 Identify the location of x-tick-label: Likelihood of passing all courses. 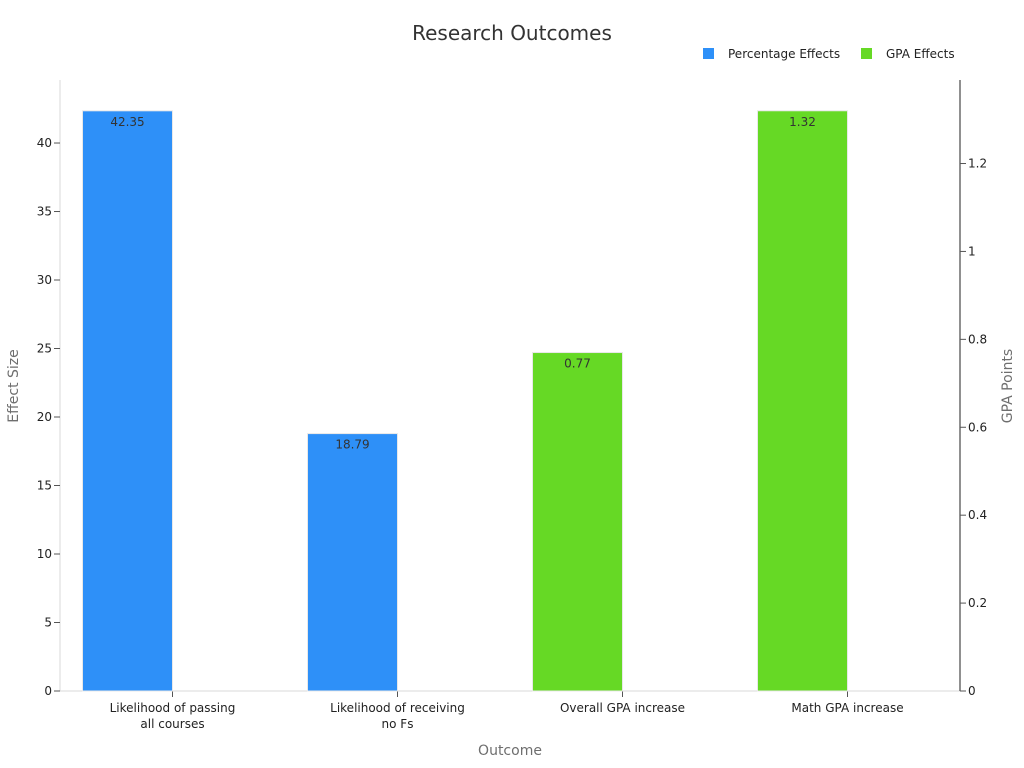
(173, 716).